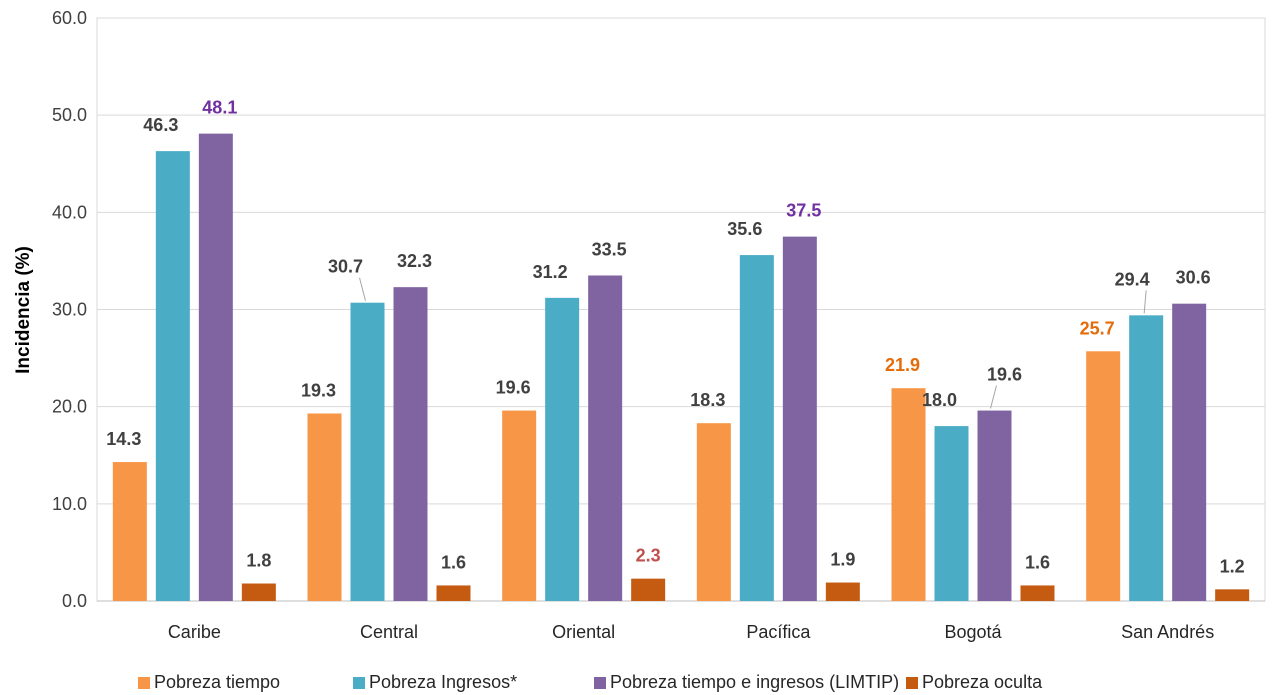 The width and height of the screenshot is (1276, 695). What do you see at coordinates (219, 108) in the screenshot?
I see `data-label-2-0: 48.1` at bounding box center [219, 108].